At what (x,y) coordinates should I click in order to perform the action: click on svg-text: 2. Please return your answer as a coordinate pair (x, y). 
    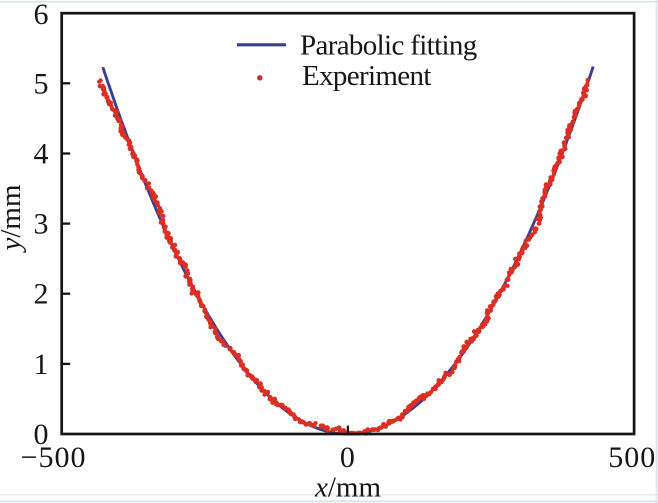
    Looking at the image, I should click on (42, 294).